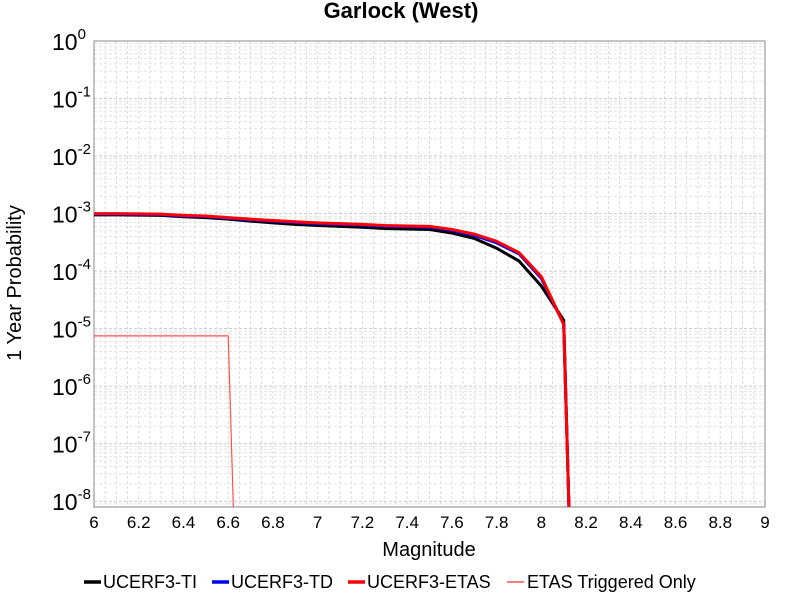 The width and height of the screenshot is (800, 600). Describe the element at coordinates (93, 522) in the screenshot. I see `x-tick-label: 6` at that location.